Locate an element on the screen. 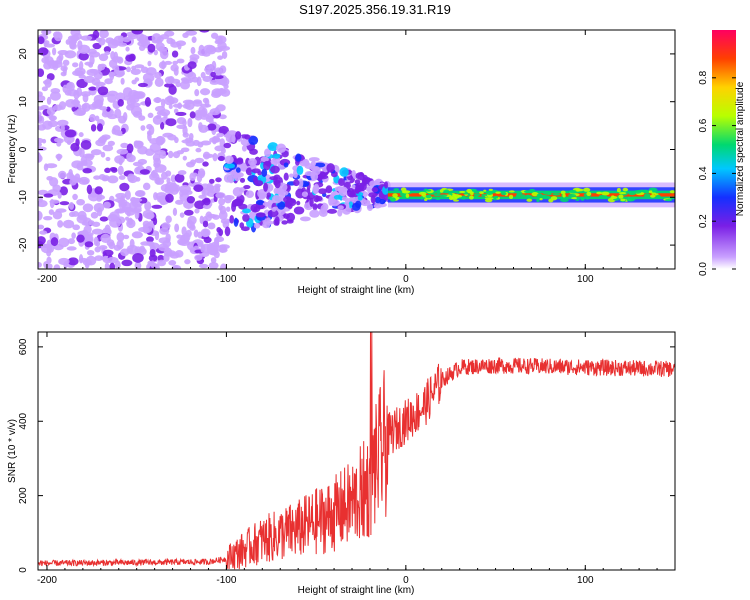 This screenshot has height=600, width=750. colorbar-tick-label: 0.6 is located at coordinates (703, 125).